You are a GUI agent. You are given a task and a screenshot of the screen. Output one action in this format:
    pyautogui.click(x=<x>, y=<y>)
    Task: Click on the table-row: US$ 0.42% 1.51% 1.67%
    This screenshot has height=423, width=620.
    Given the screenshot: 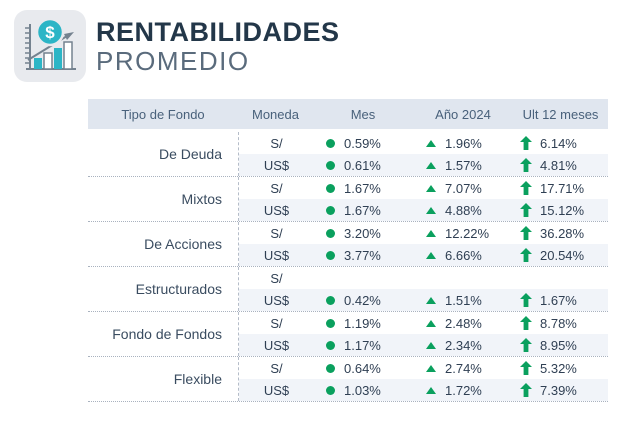 What is the action you would take?
    pyautogui.click(x=423, y=300)
    